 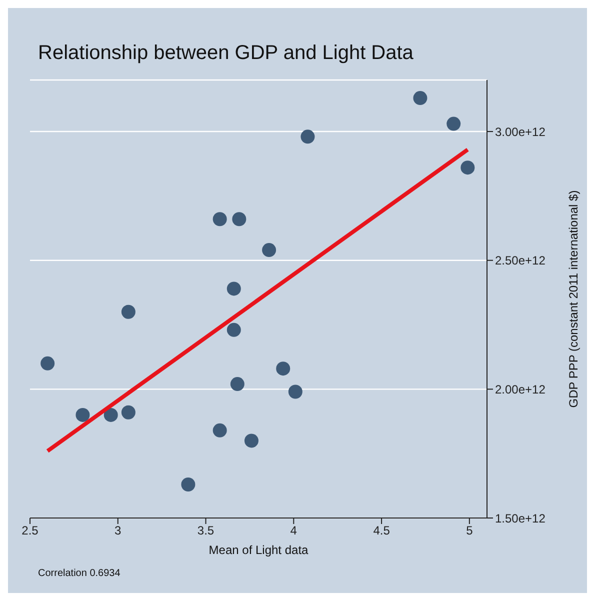 What do you see at coordinates (520, 389) in the screenshot?
I see `y-tick-label: 2.00e+12` at bounding box center [520, 389].